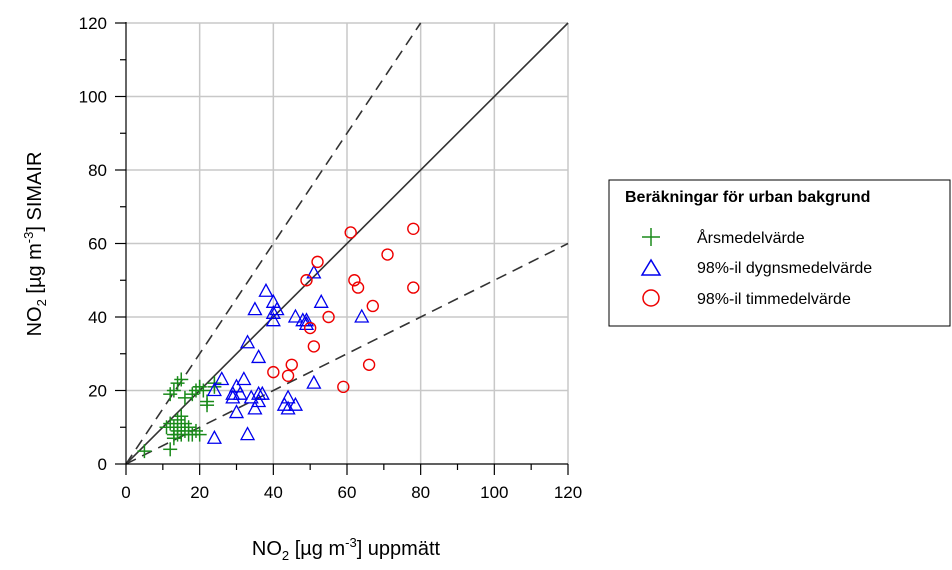 The height and width of the screenshot is (570, 952). I want to click on x-axis-label-unit-end: ] uppmätt, so click(399, 549).